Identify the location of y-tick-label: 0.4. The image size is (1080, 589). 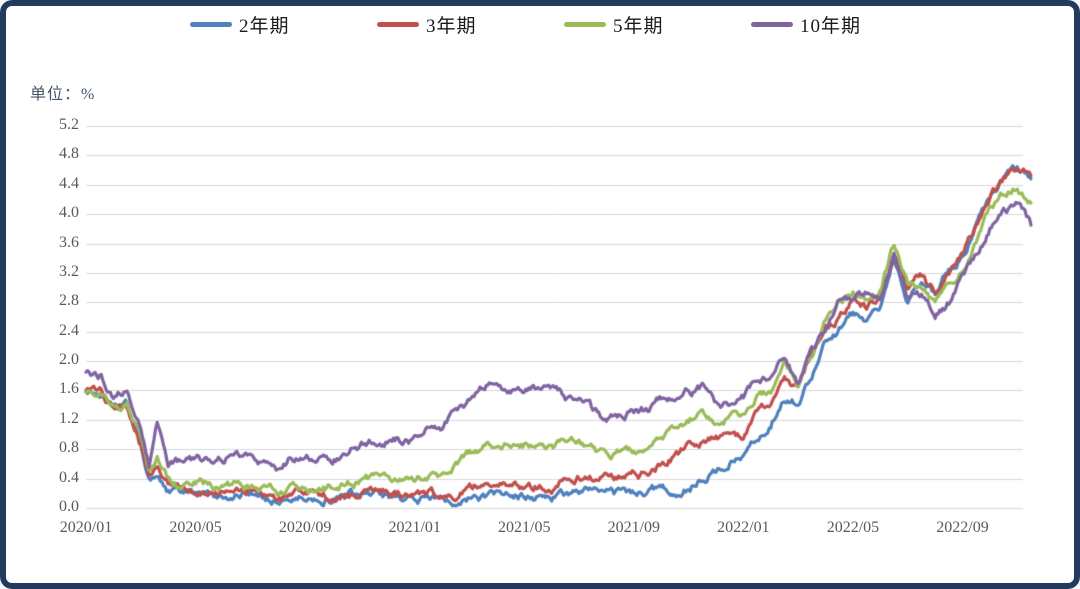
(69, 477).